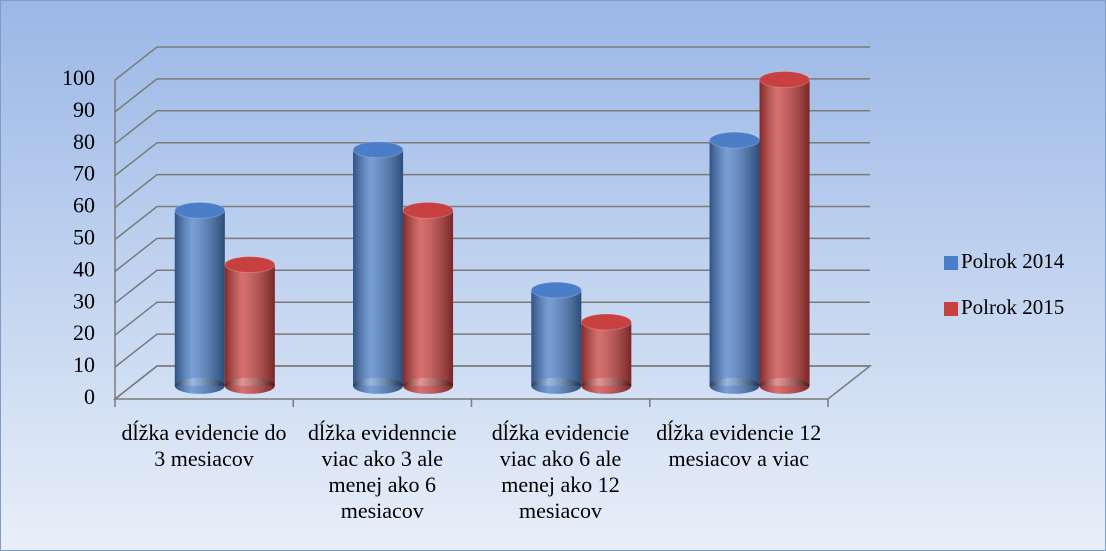 The image size is (1106, 551). What do you see at coordinates (84, 205) in the screenshot?
I see `y-tick-label: 60` at bounding box center [84, 205].